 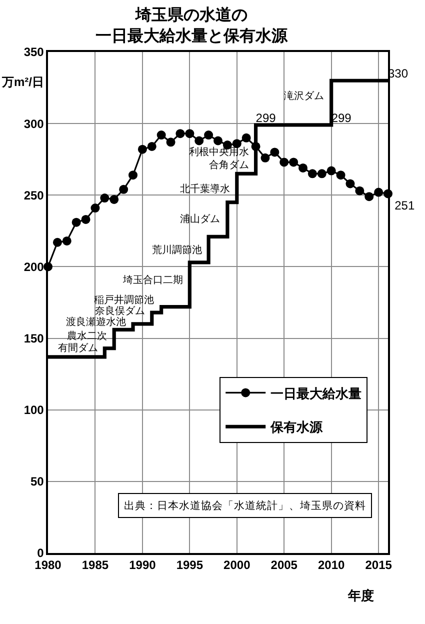 I want to click on y-axis-title: 万m²/日, so click(x=22, y=82).